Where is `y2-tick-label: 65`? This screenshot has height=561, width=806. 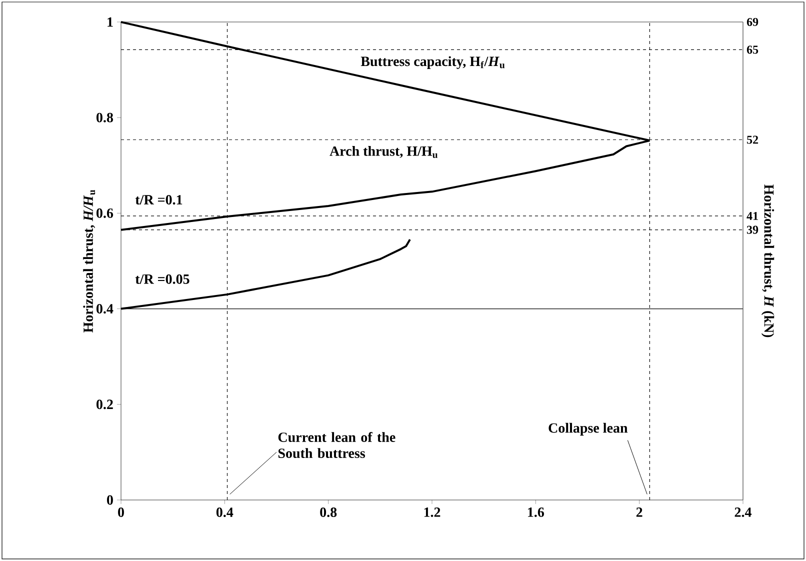 y2-tick-label: 65 is located at coordinates (752, 50).